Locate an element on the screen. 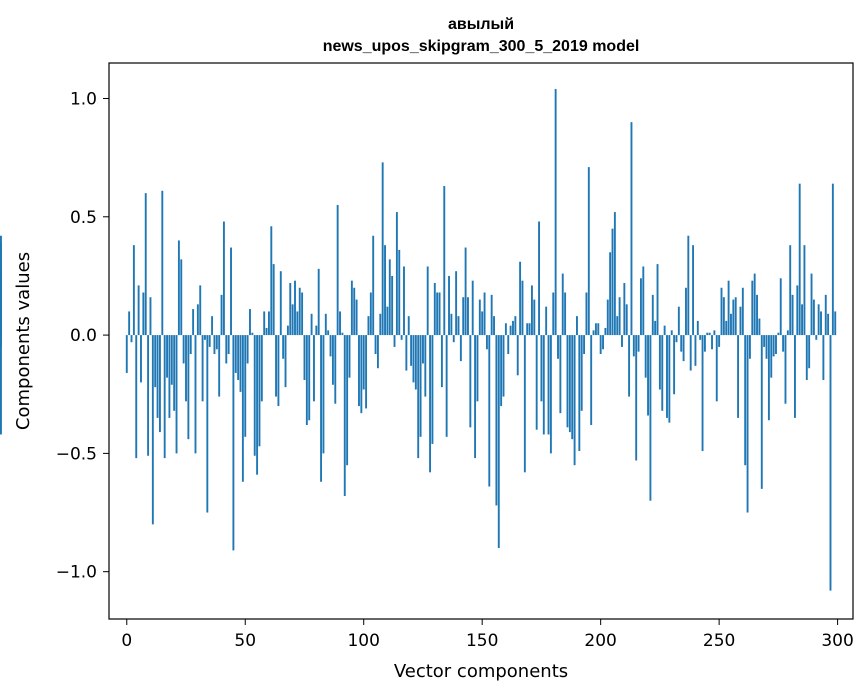  x-tick-label: 150 is located at coordinates (482, 641).